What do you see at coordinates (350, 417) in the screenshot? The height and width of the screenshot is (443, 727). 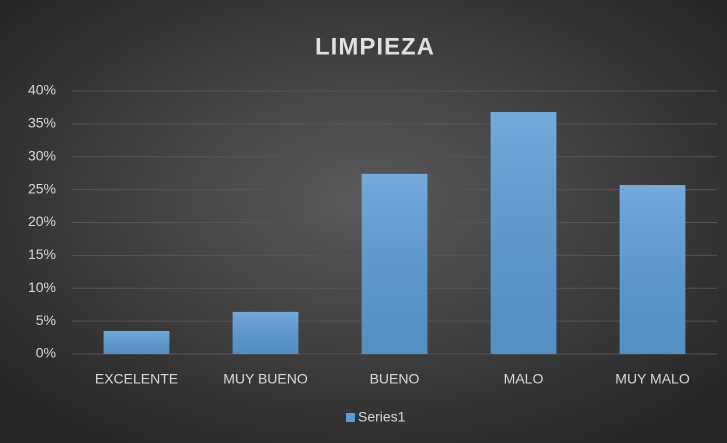 I see `legend-swatch` at bounding box center [350, 417].